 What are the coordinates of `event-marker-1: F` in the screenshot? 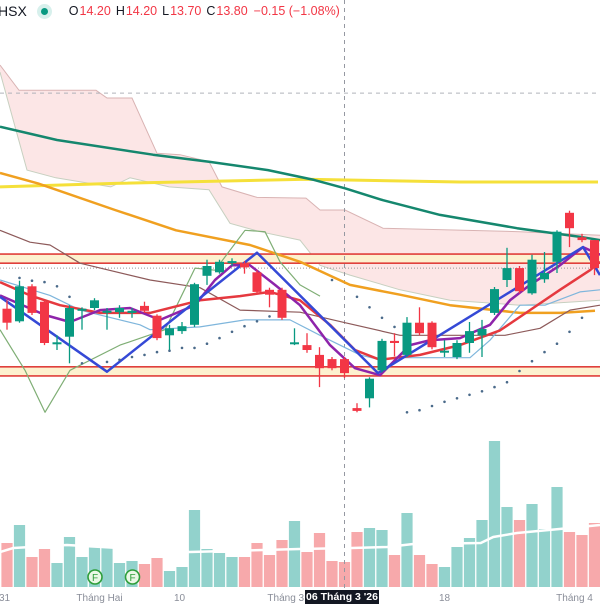 It's located at (132, 577).